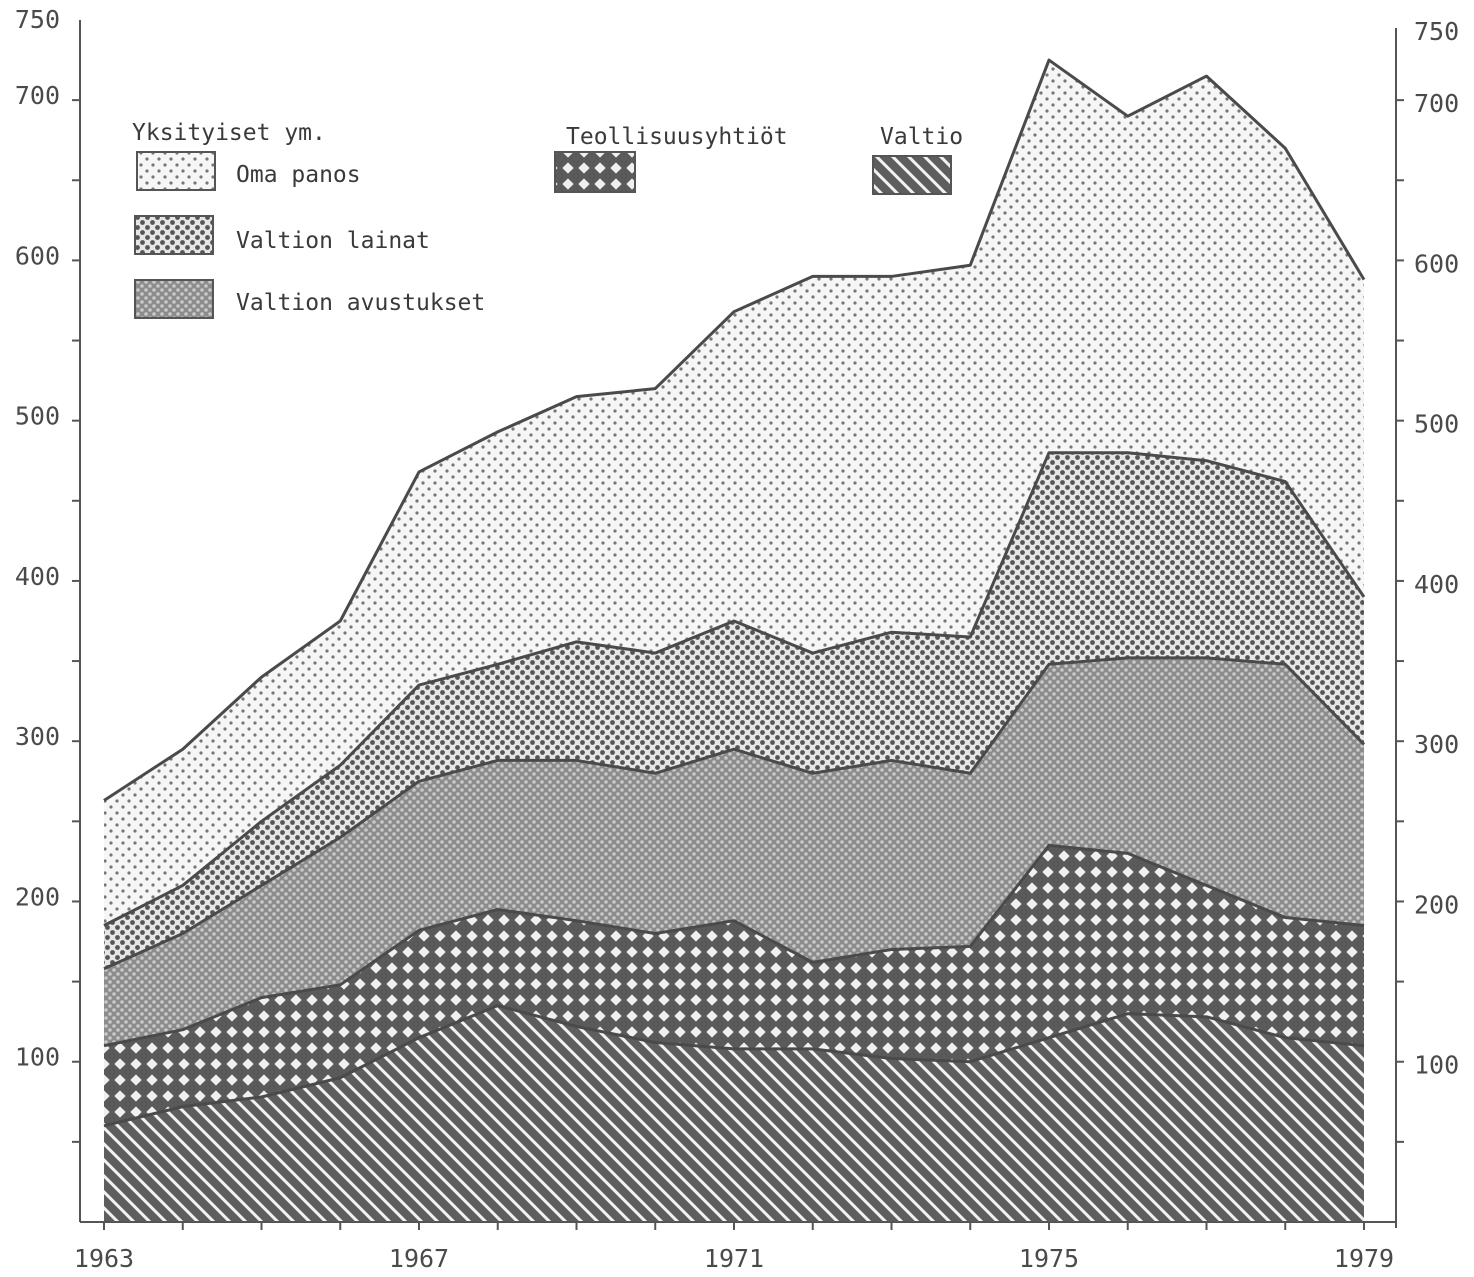 Image resolution: width=1474 pixels, height=1277 pixels. I want to click on y-tick-label-right: 750, so click(1436, 31).